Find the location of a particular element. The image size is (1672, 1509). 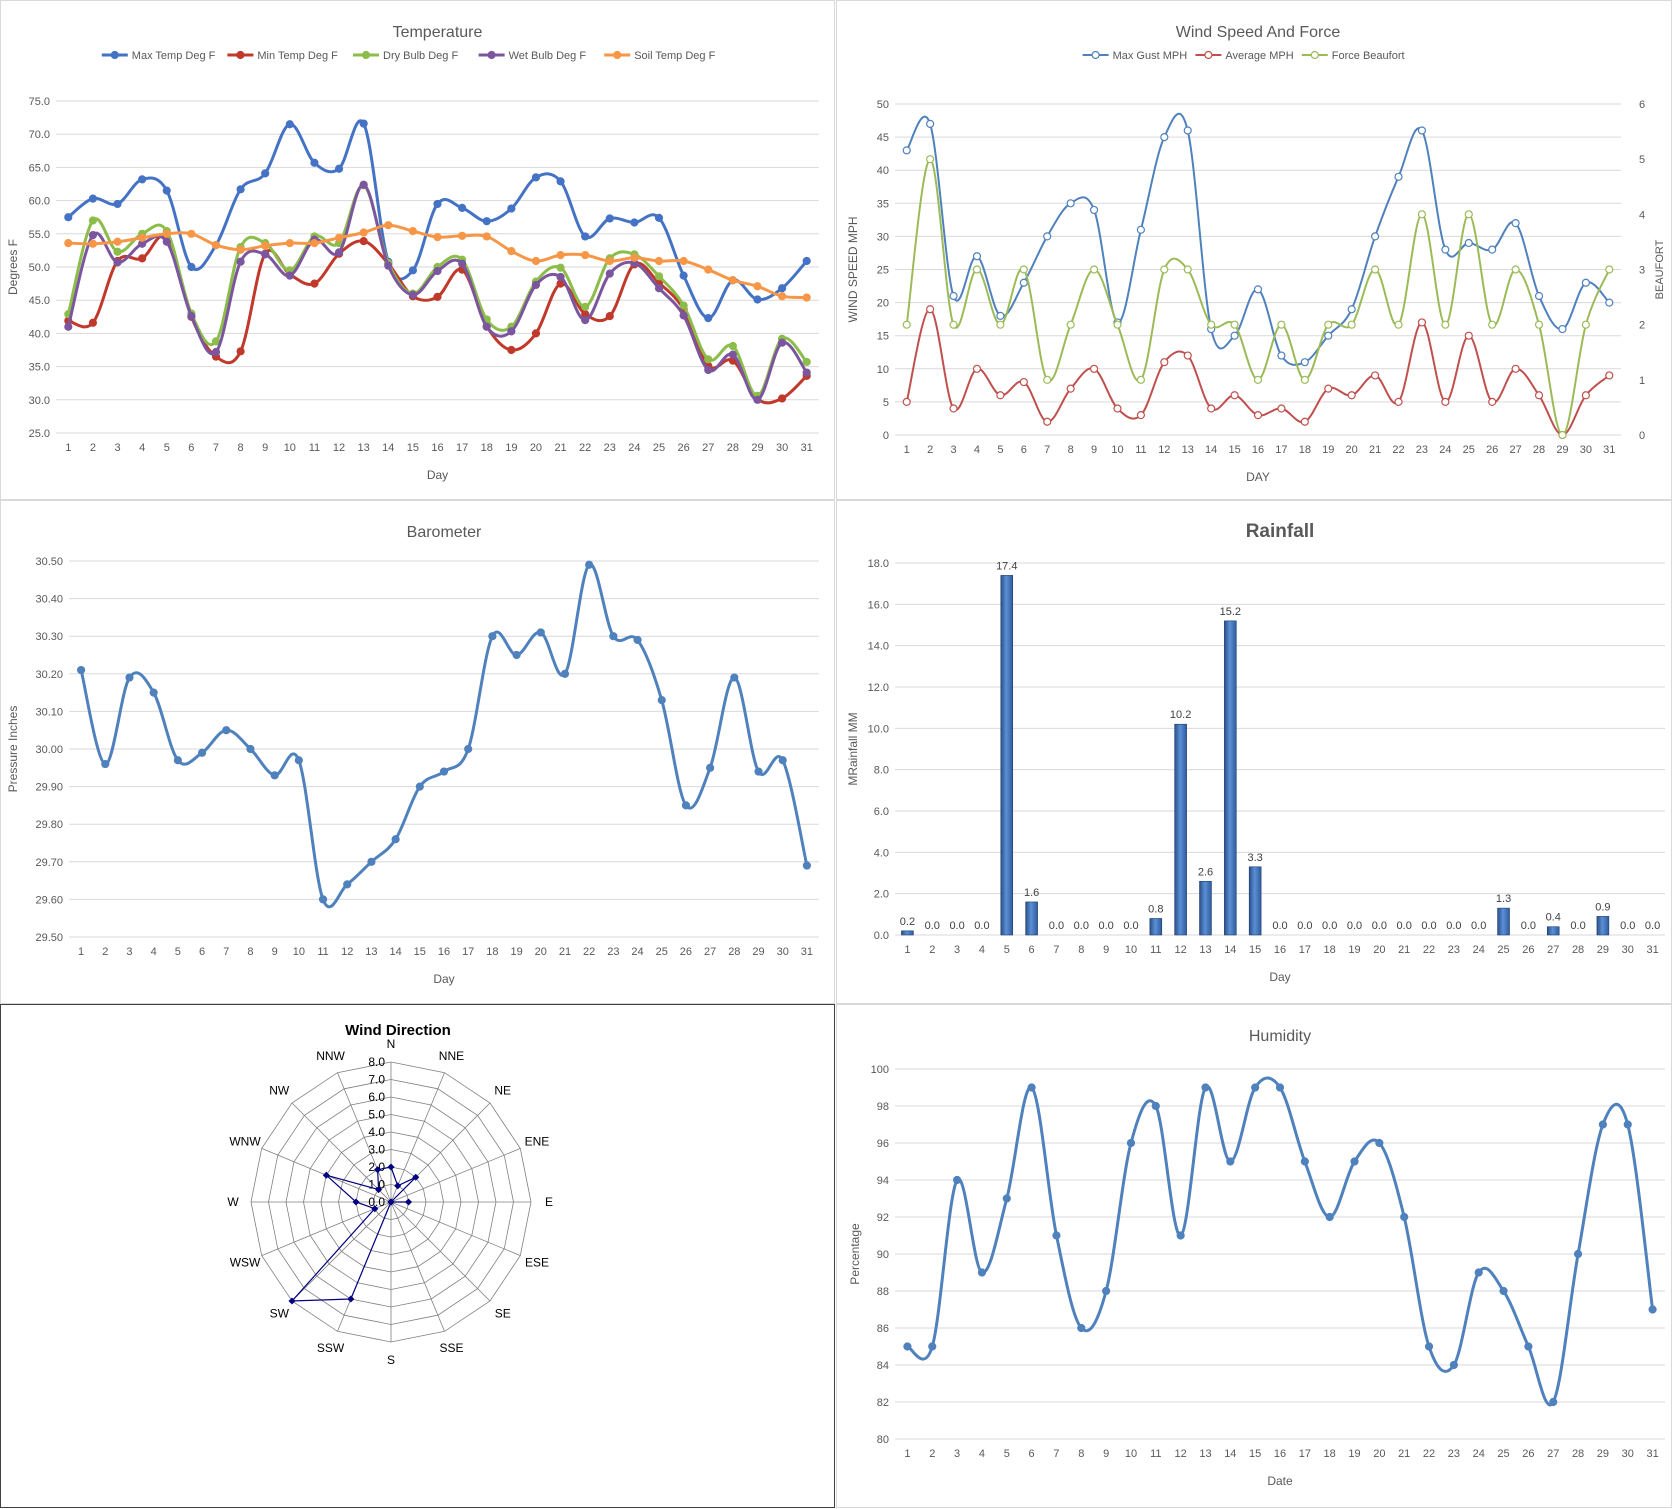

rainfall-bar is located at coordinates (1007, 755).